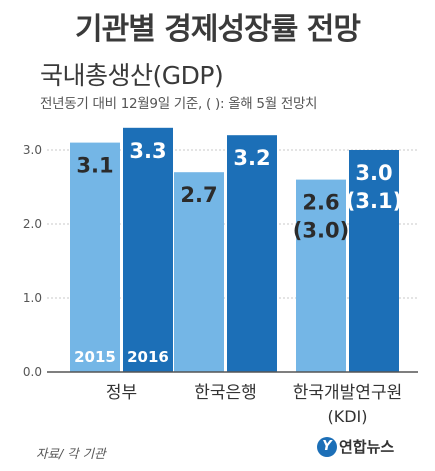 The image size is (435, 471). What do you see at coordinates (32, 150) in the screenshot?
I see `y-tick-label: 3.0` at bounding box center [32, 150].